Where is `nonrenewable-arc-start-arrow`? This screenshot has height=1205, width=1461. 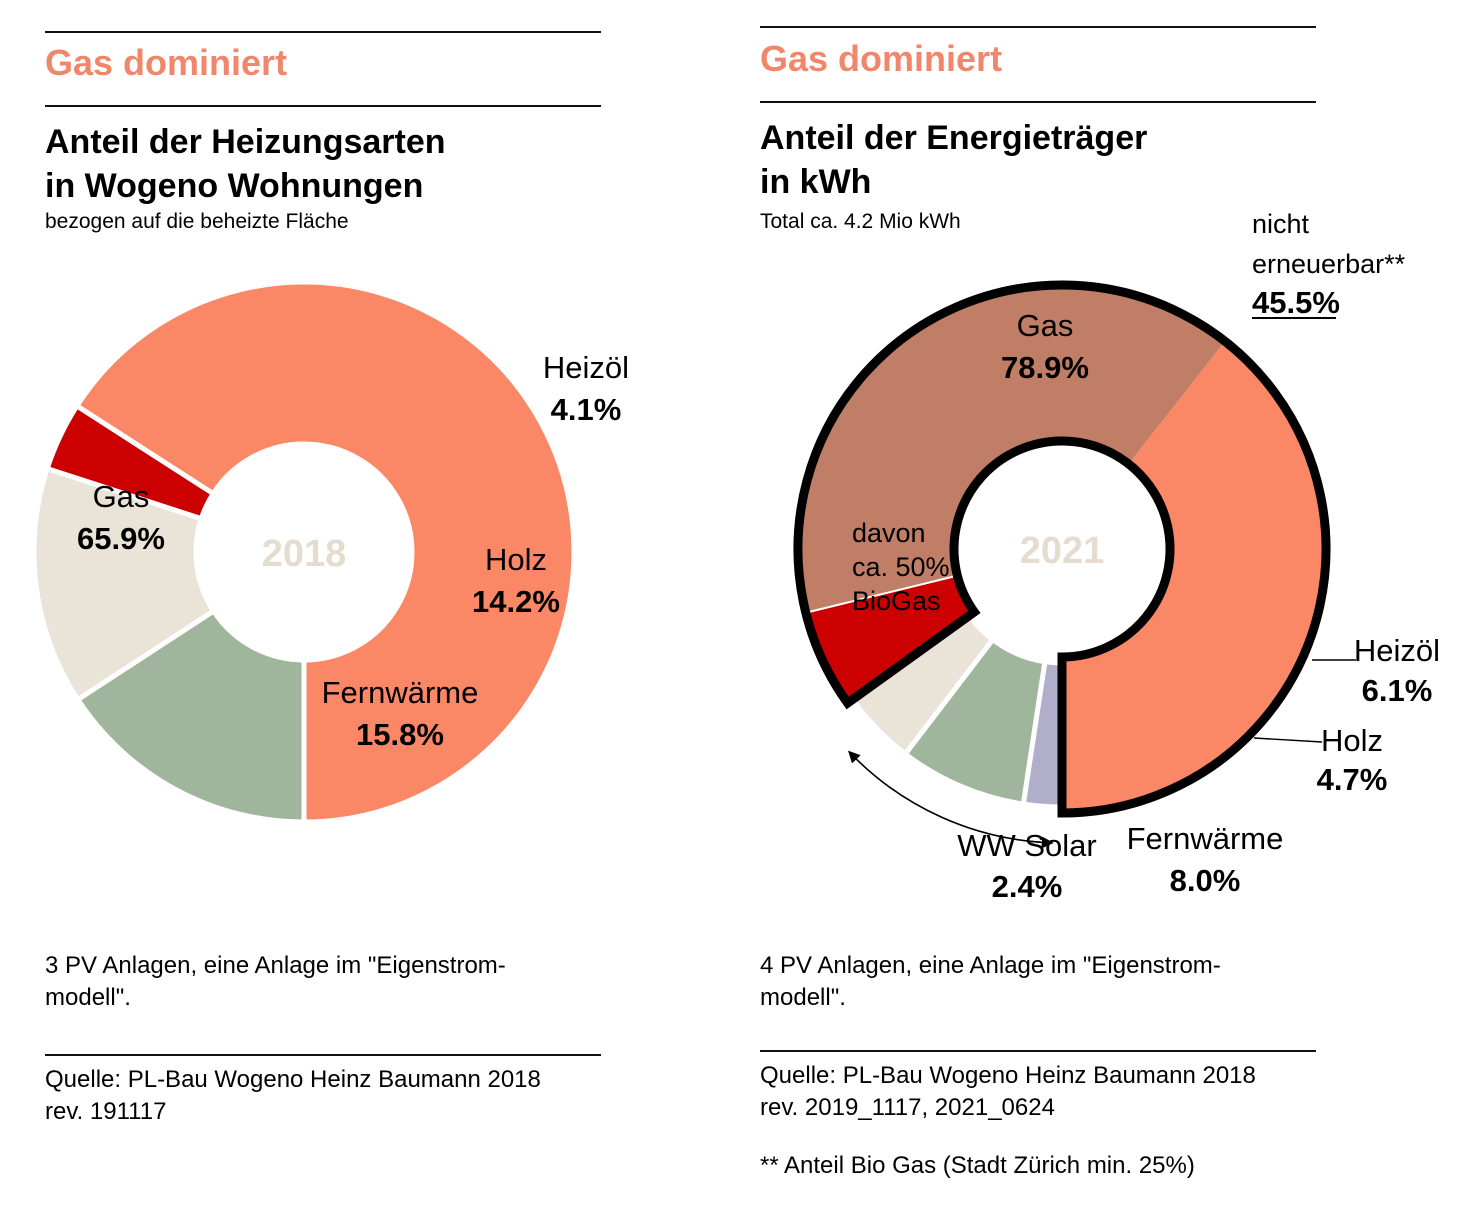
nonrenewable-arc-start-arrow is located at coordinates (1042, 842).